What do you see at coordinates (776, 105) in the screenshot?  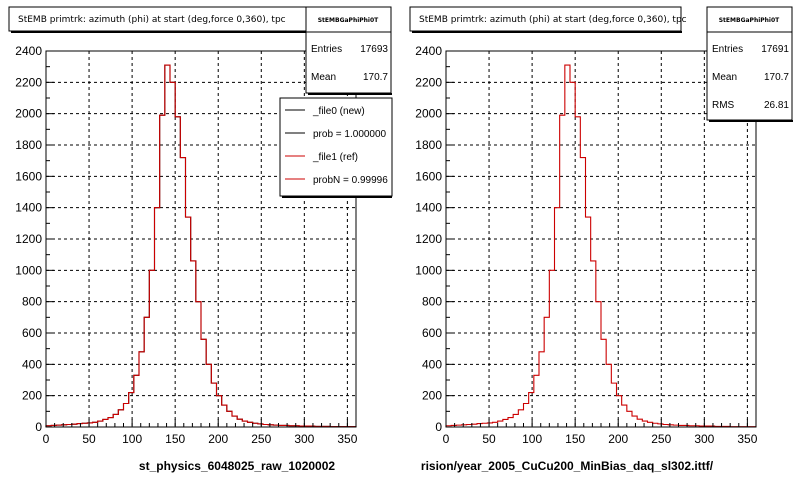 I see `stats-rms-value: 26.81` at bounding box center [776, 105].